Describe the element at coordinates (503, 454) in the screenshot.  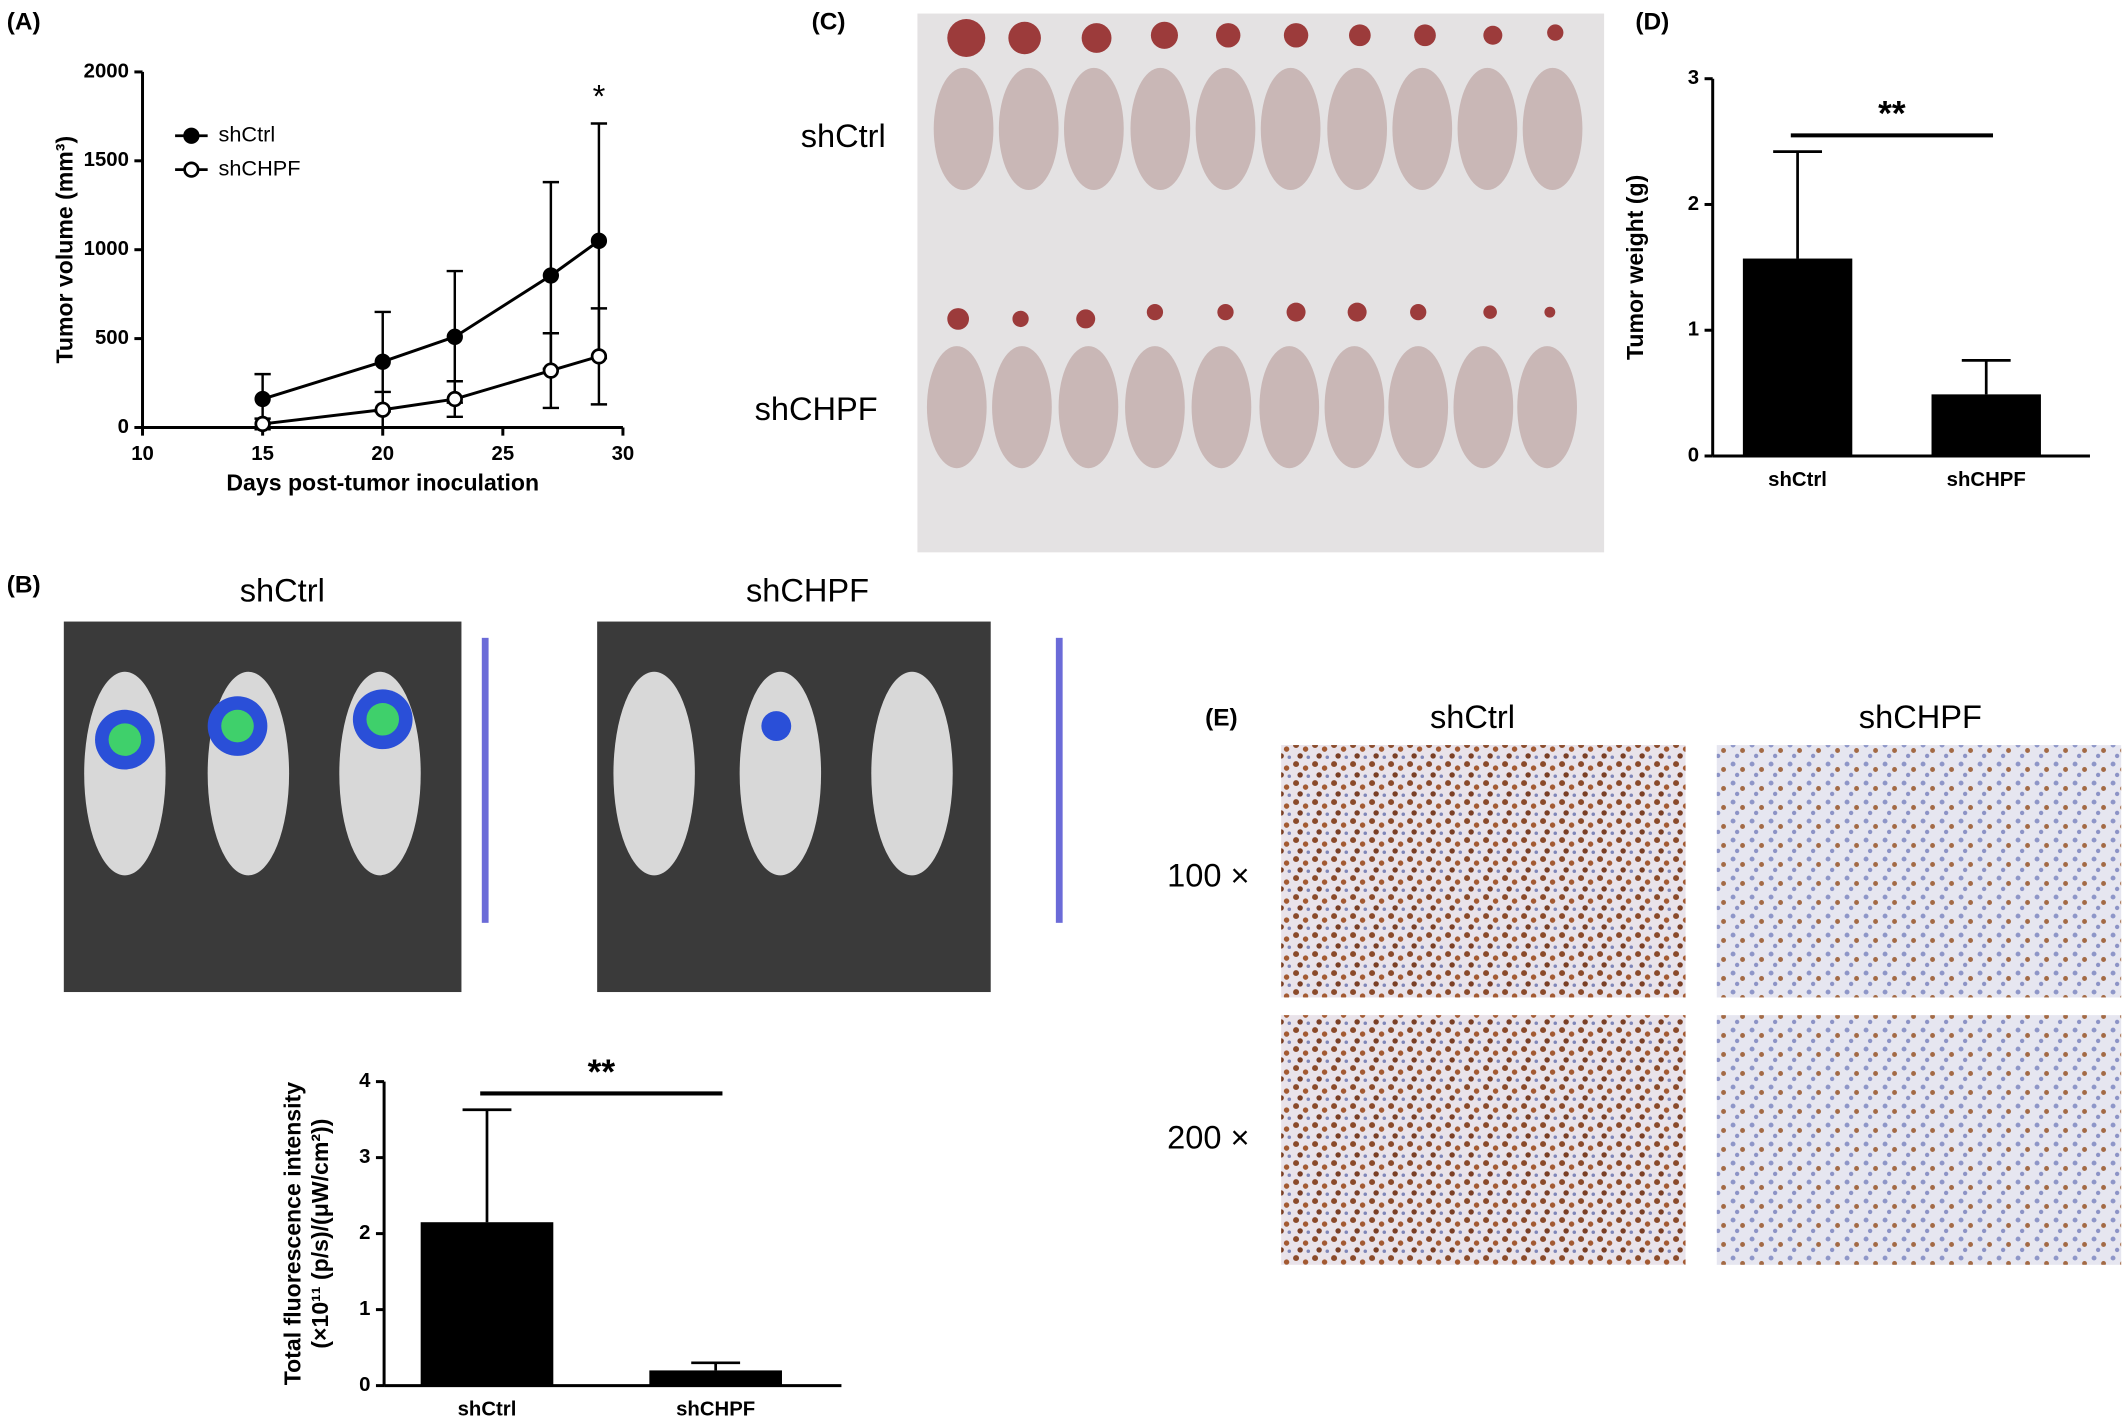
I see `x-tick-label: 25` at that location.